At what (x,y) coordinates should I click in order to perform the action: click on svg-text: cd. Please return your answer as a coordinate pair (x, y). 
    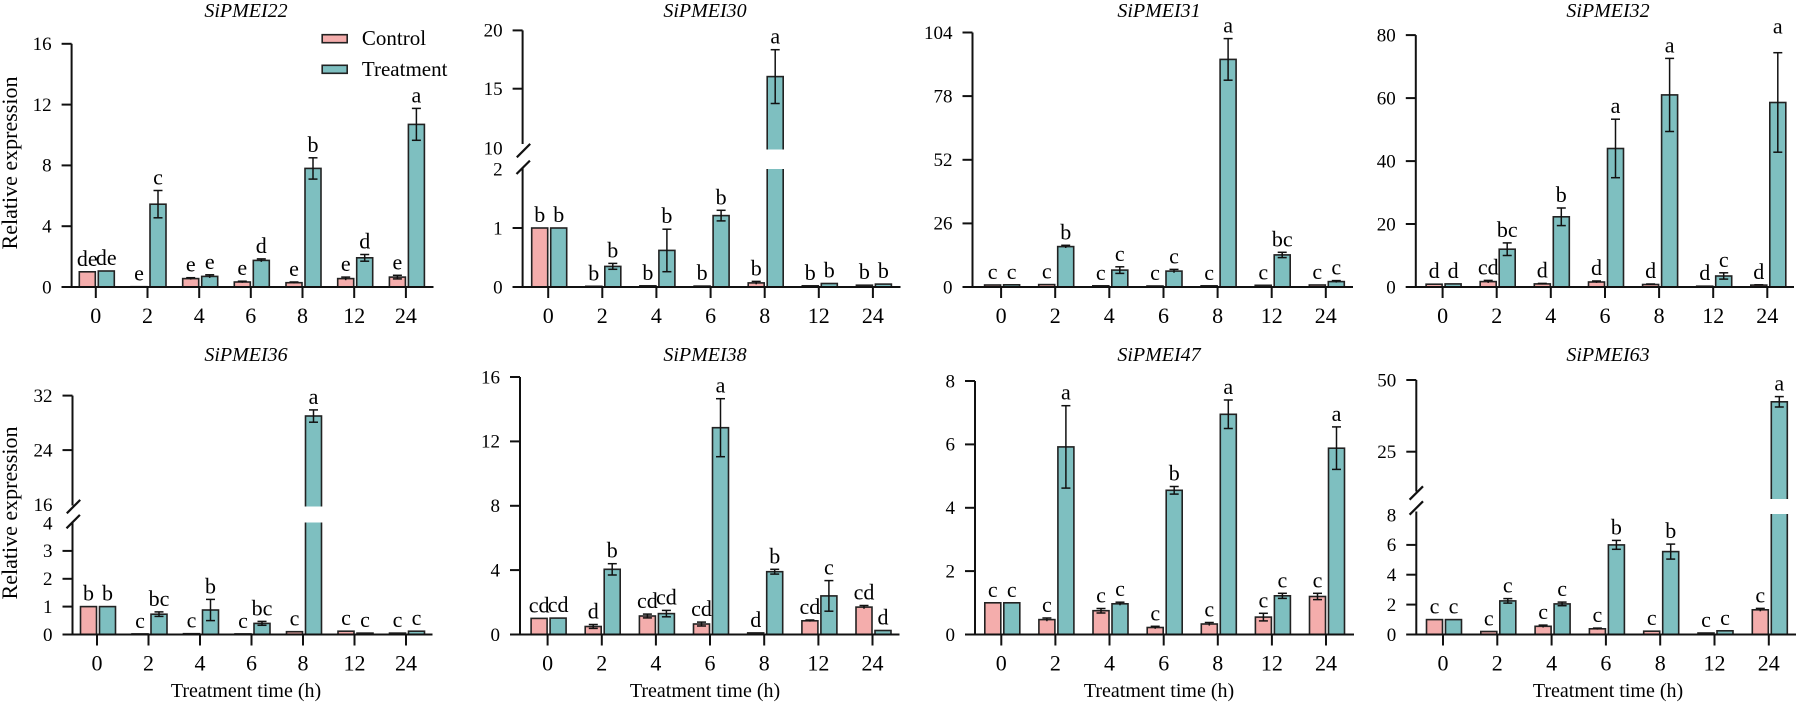
    Looking at the image, I should click on (810, 606).